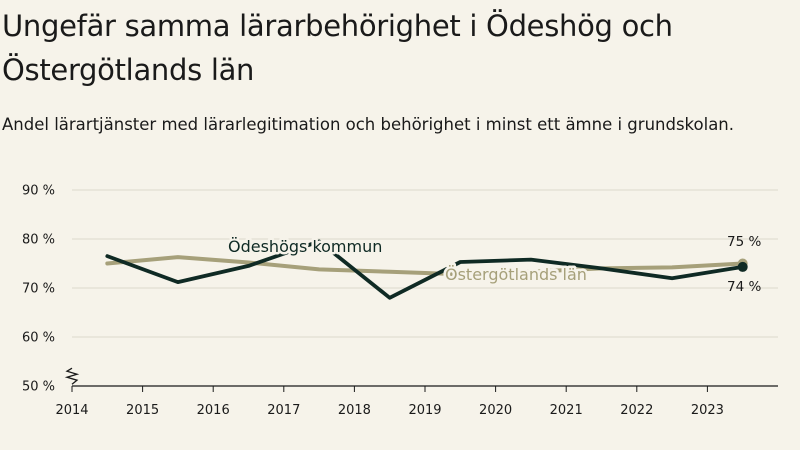 The height and width of the screenshot is (450, 800). Describe the element at coordinates (38, 240) in the screenshot. I see `y-tick-label: 80 %` at that location.